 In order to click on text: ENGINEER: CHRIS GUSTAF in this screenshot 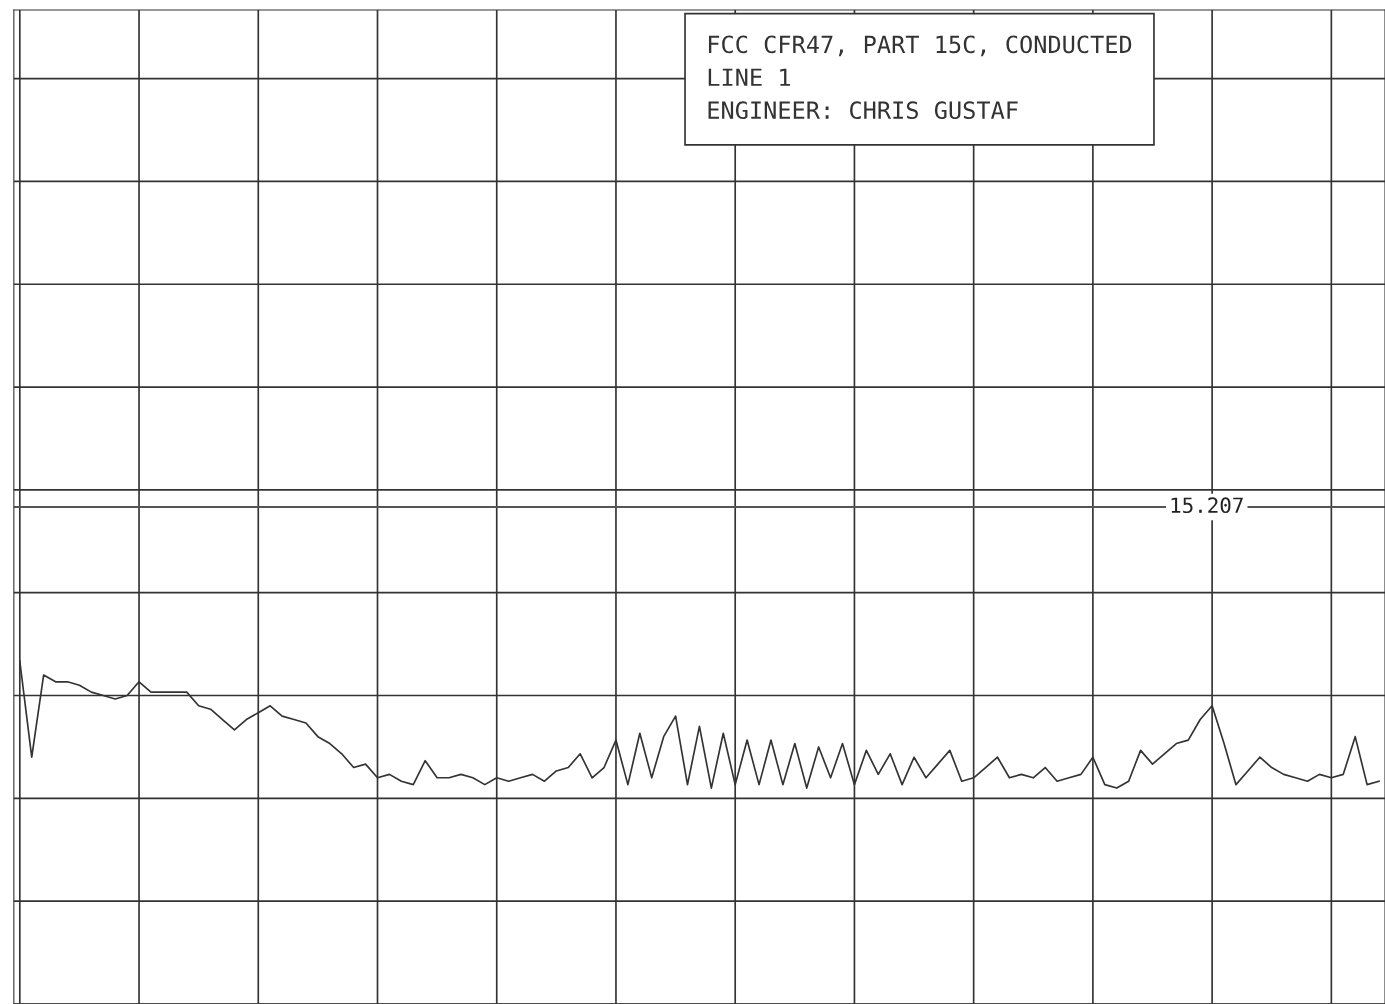, I will do `click(863, 110)`.